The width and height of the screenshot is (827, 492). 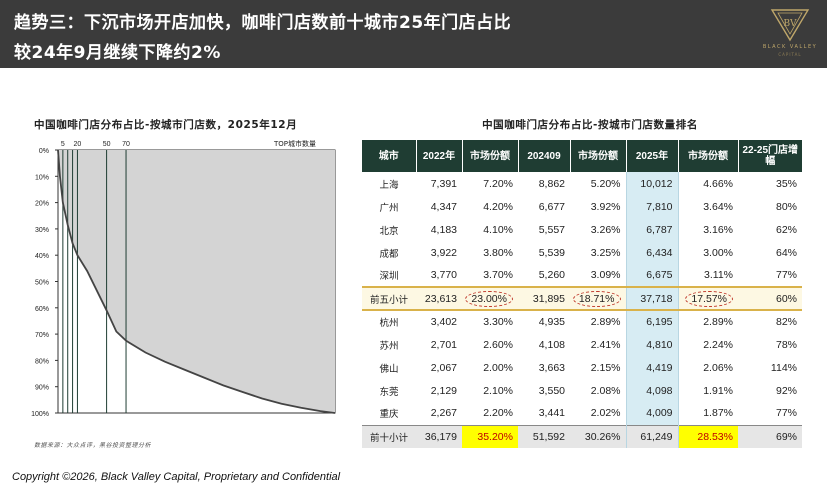 What do you see at coordinates (551, 413) in the screenshot?
I see `table-cell: 3,441` at bounding box center [551, 413].